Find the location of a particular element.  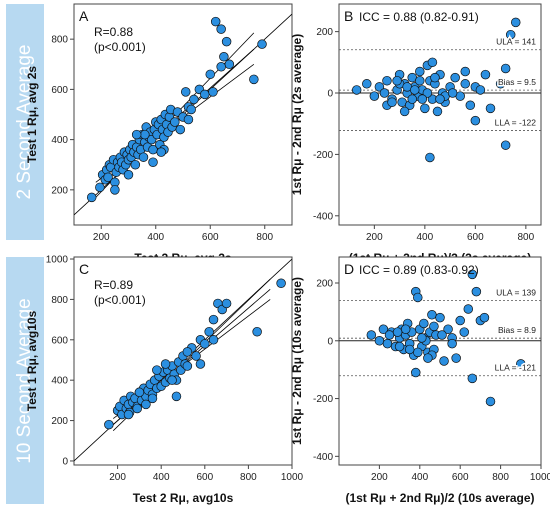

correlation-text: R=0.88 is located at coordinates (113, 32).